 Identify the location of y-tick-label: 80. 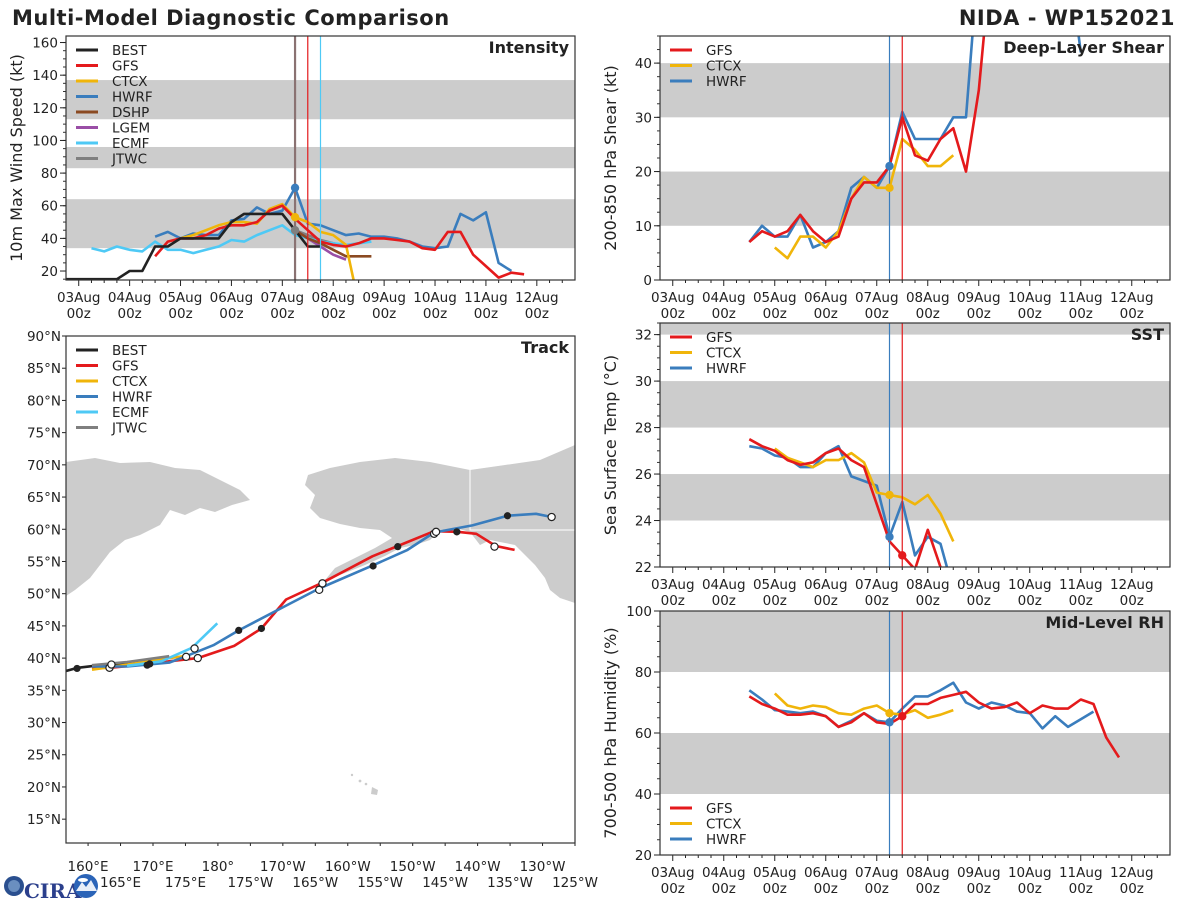
(49, 174).